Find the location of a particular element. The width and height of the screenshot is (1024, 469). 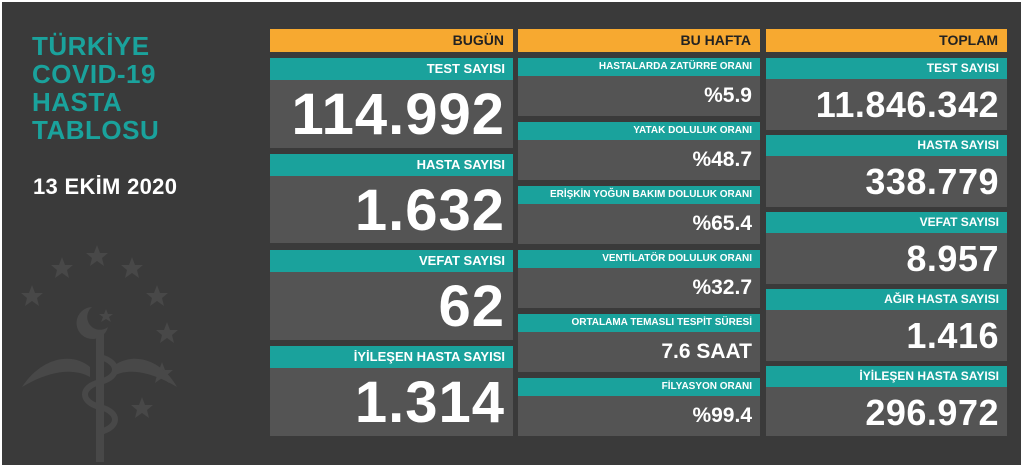

total-recovered-card: İYİLEŞEN HASTA SAYISI 296.972 is located at coordinates (886, 401).